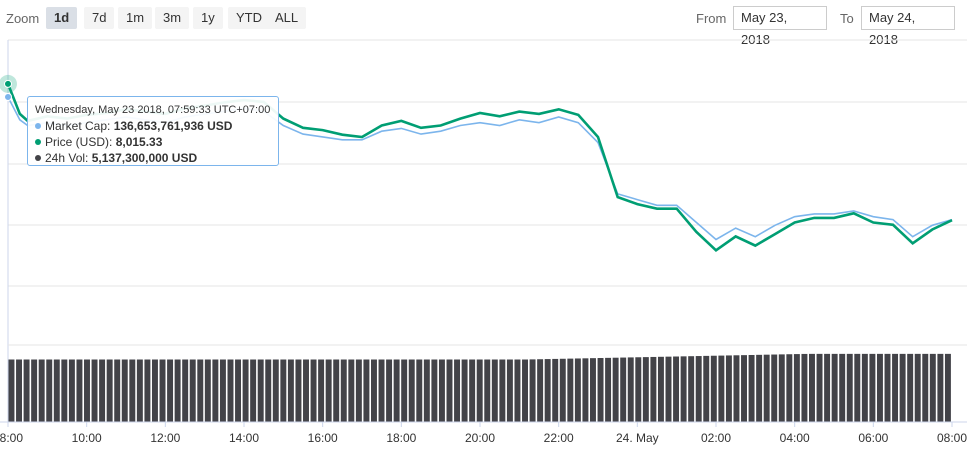  What do you see at coordinates (637, 438) in the screenshot?
I see `x-tick-label: 24. May` at bounding box center [637, 438].